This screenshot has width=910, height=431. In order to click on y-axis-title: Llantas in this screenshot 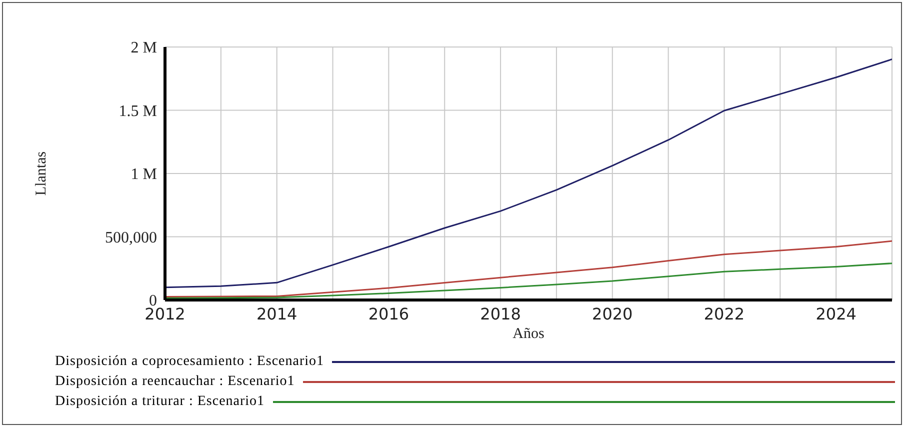, I will do `click(41, 173)`.